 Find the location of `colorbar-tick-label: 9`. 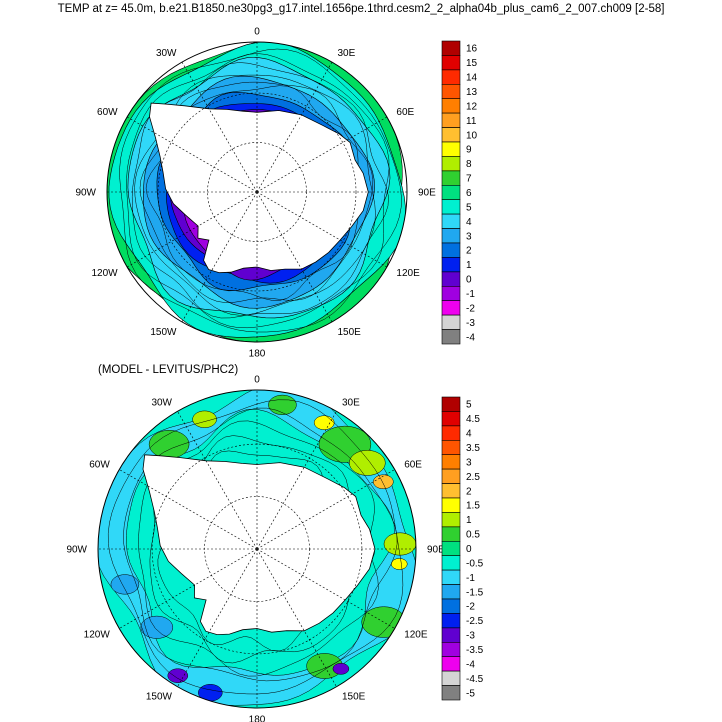

colorbar-tick-label: 9 is located at coordinates (469, 150).